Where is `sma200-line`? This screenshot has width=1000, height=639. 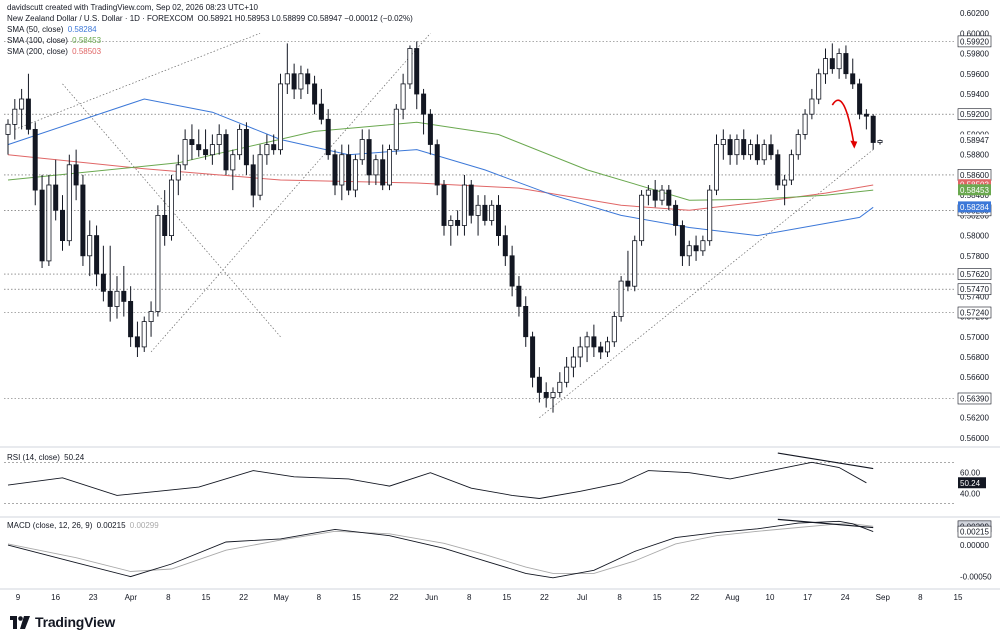 sma200-line is located at coordinates (440, 182).